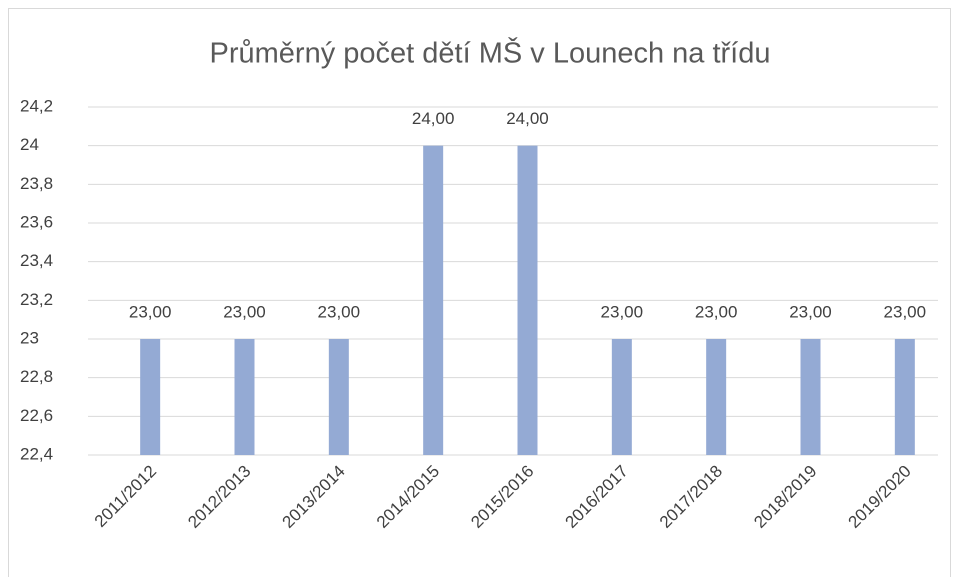  What do you see at coordinates (36, 376) in the screenshot?
I see `y-tick-label: 22,8` at bounding box center [36, 376].